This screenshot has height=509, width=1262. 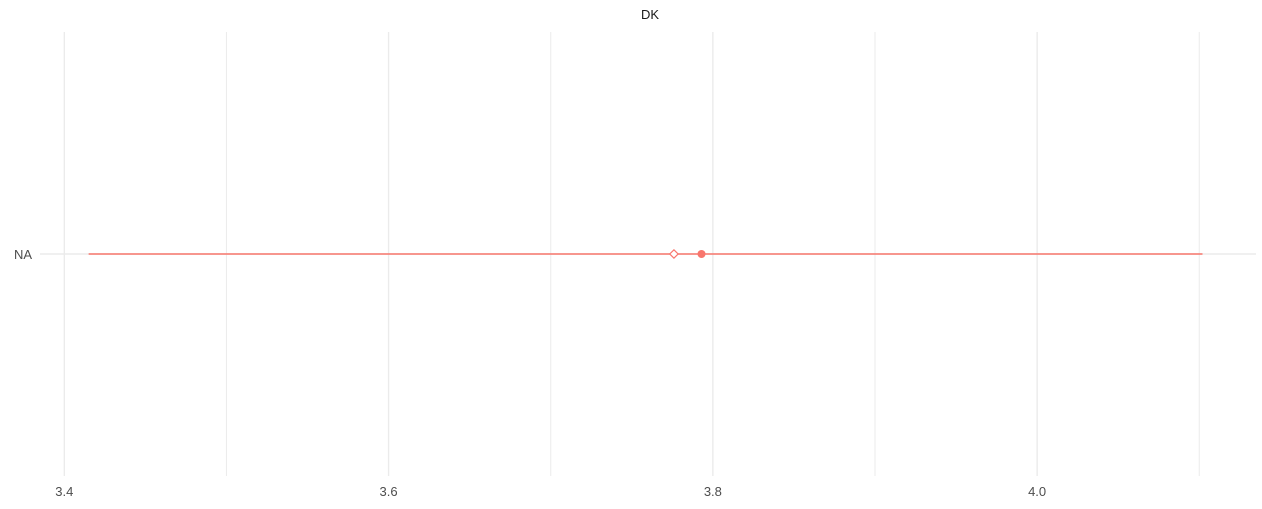 I want to click on marks-layer, so click(x=645, y=254).